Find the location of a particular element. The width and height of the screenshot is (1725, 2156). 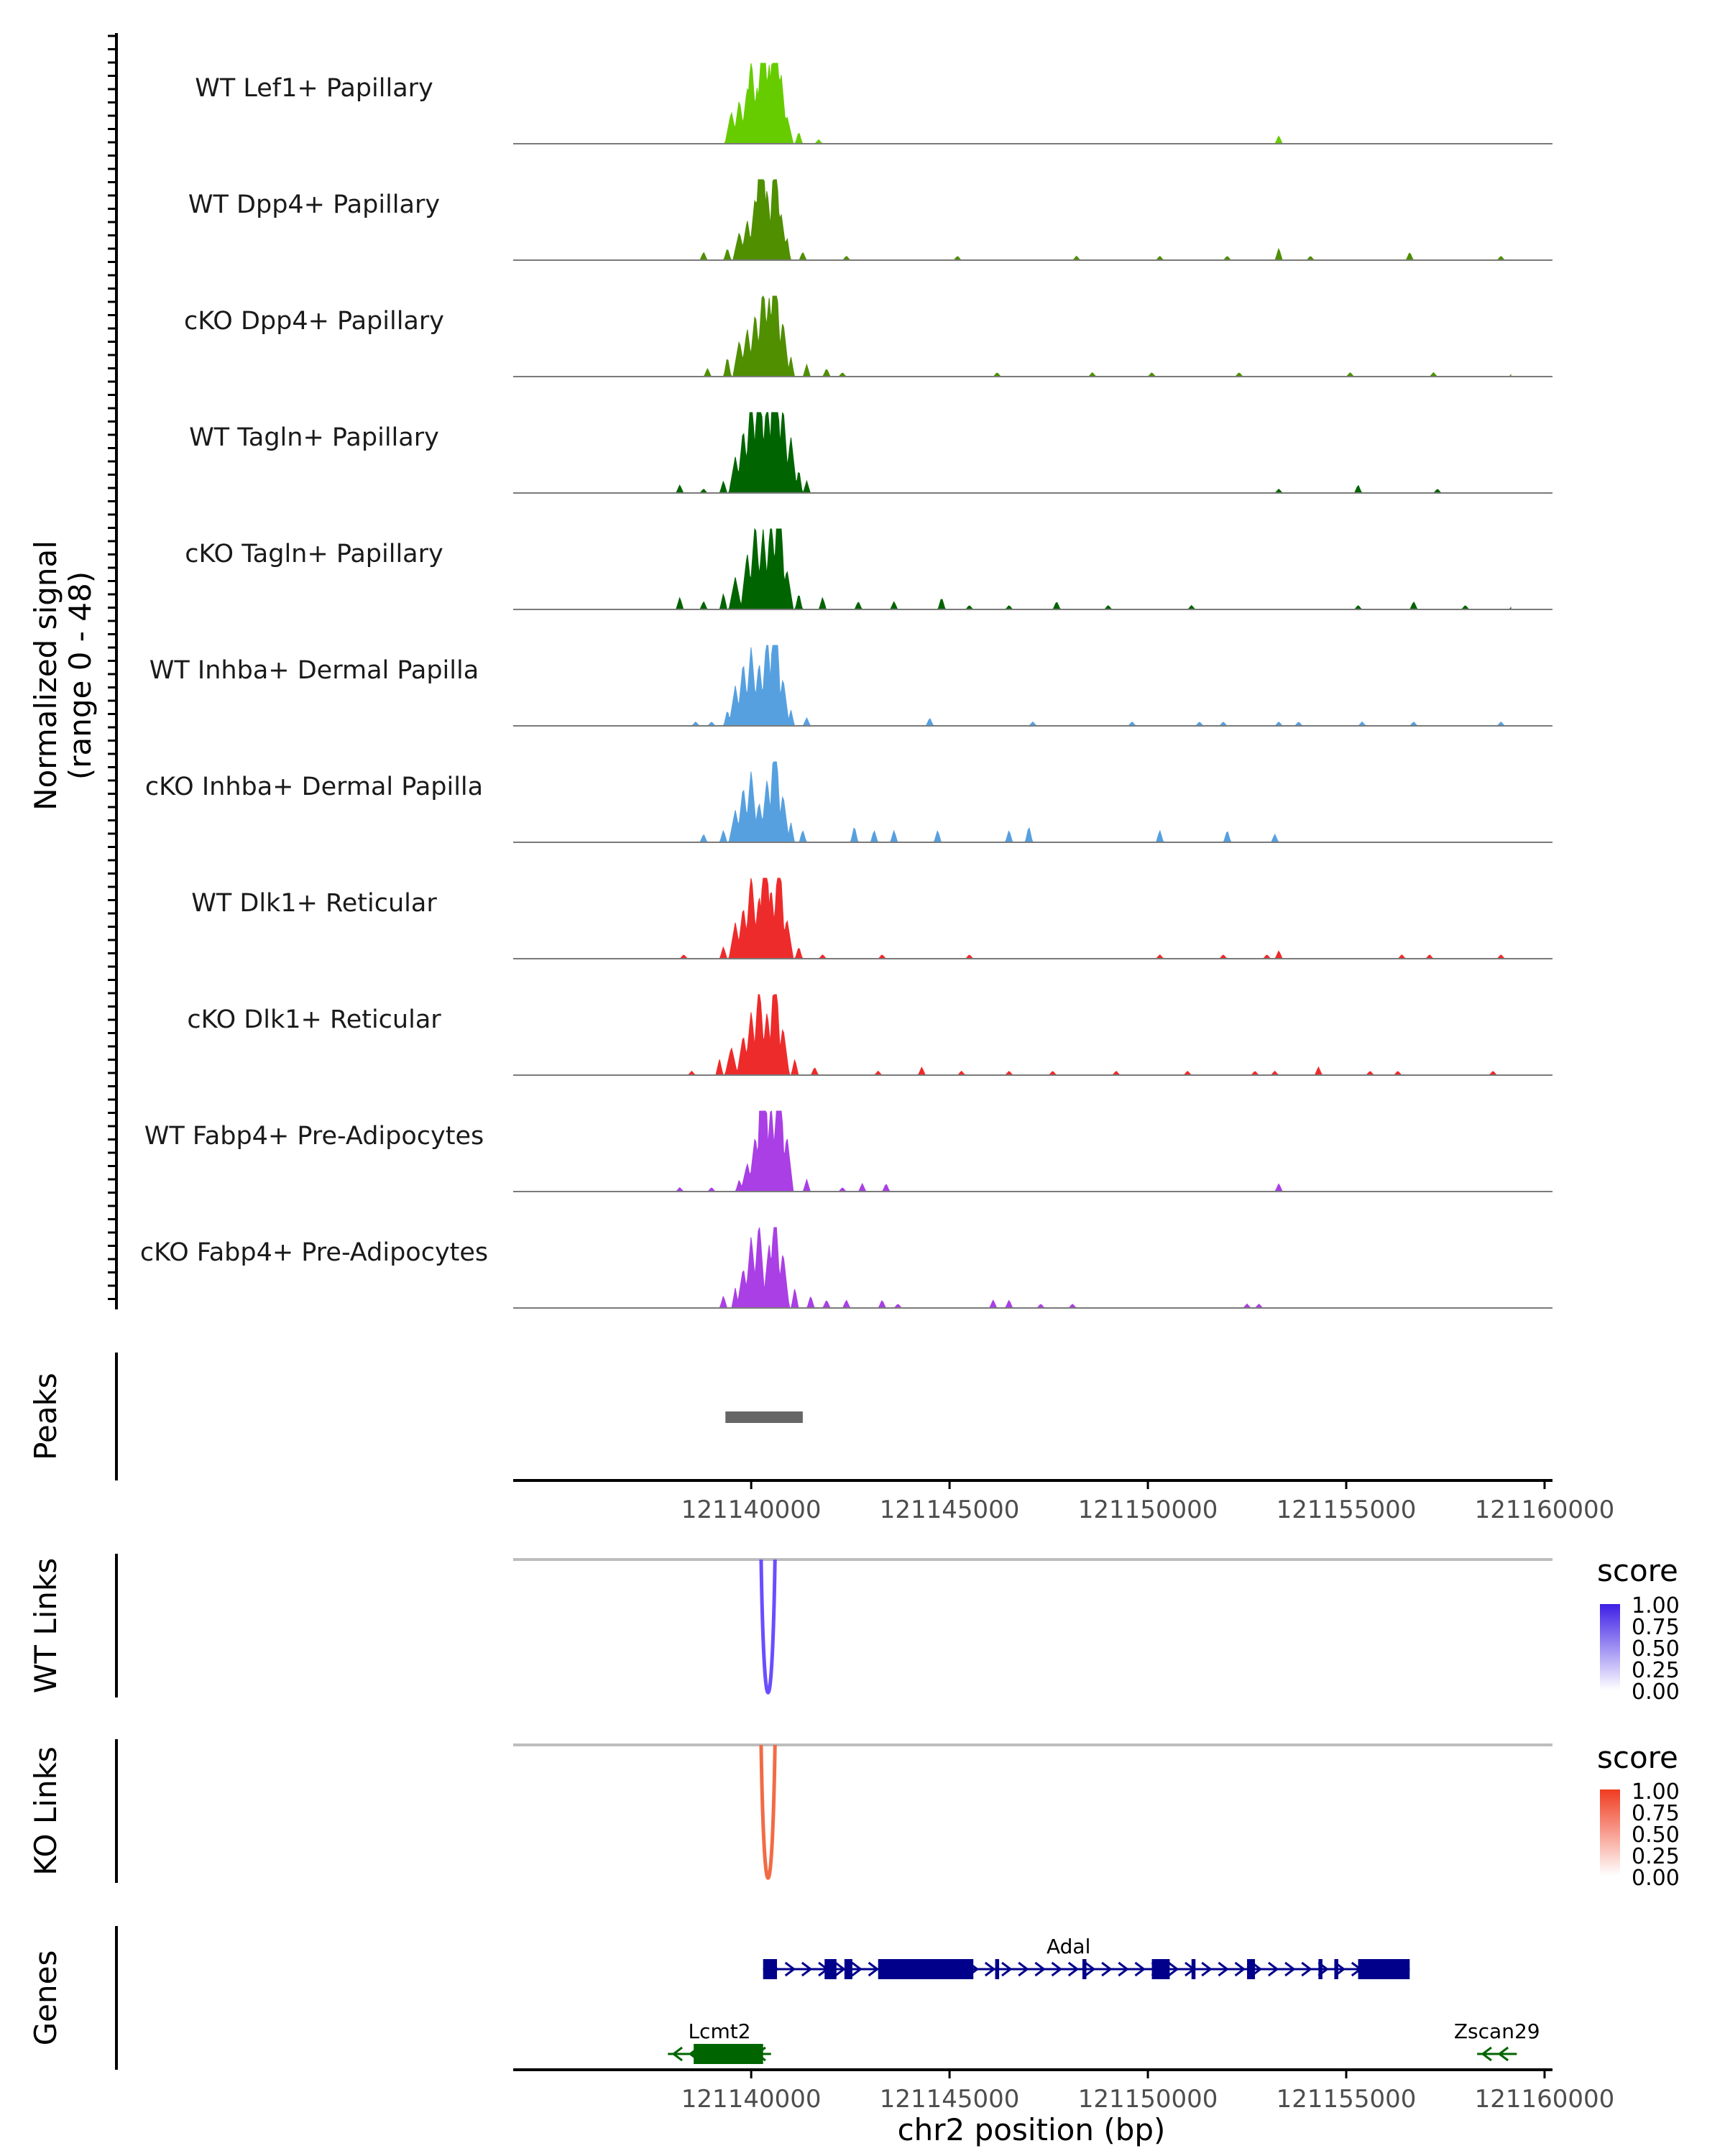

coverage-y-axis is located at coordinates (113, 671).